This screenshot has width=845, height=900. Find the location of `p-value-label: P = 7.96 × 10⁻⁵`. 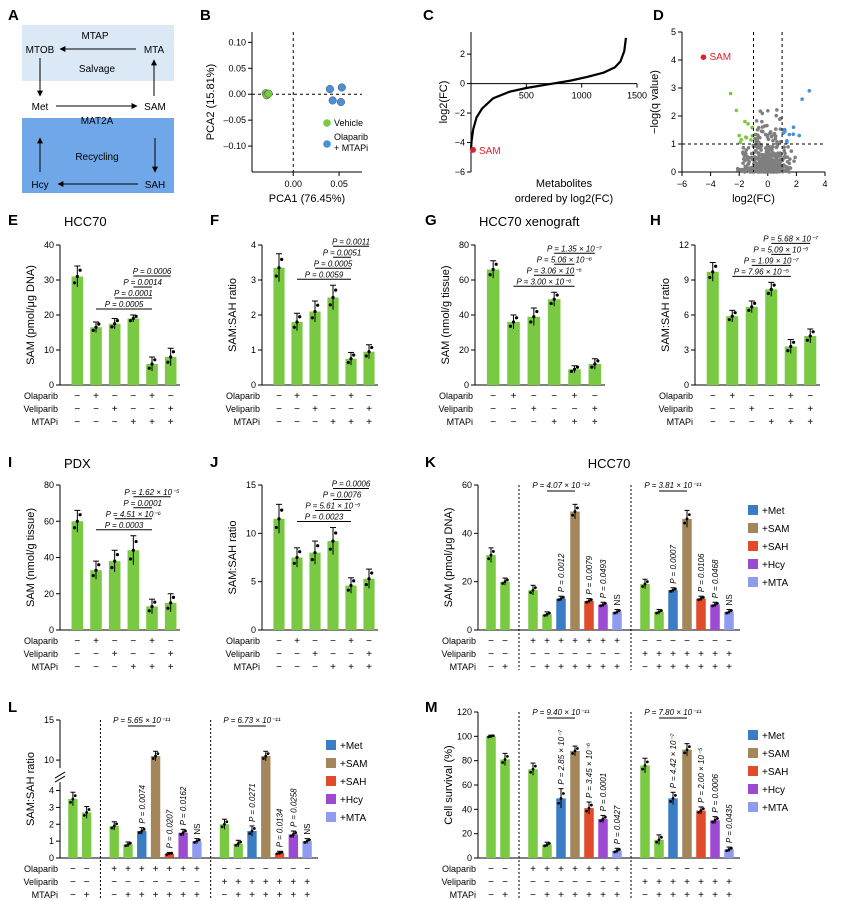

p-value-label: P = 7.96 × 10⁻⁵ is located at coordinates (762, 271).